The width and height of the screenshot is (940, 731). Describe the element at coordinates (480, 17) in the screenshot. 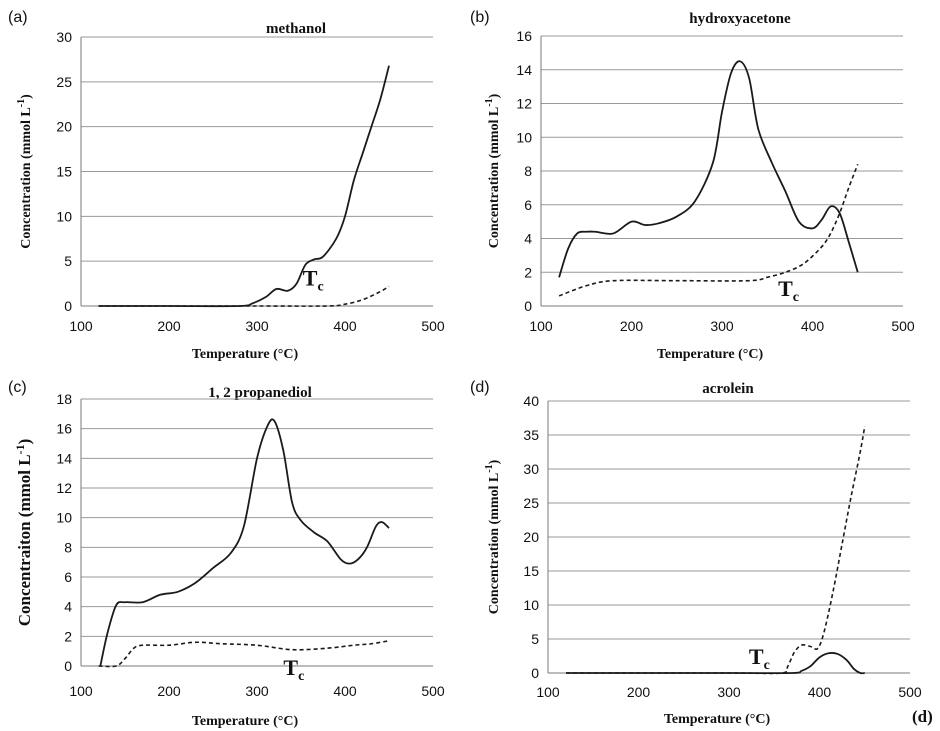

I see `panel-letter: (b)` at that location.